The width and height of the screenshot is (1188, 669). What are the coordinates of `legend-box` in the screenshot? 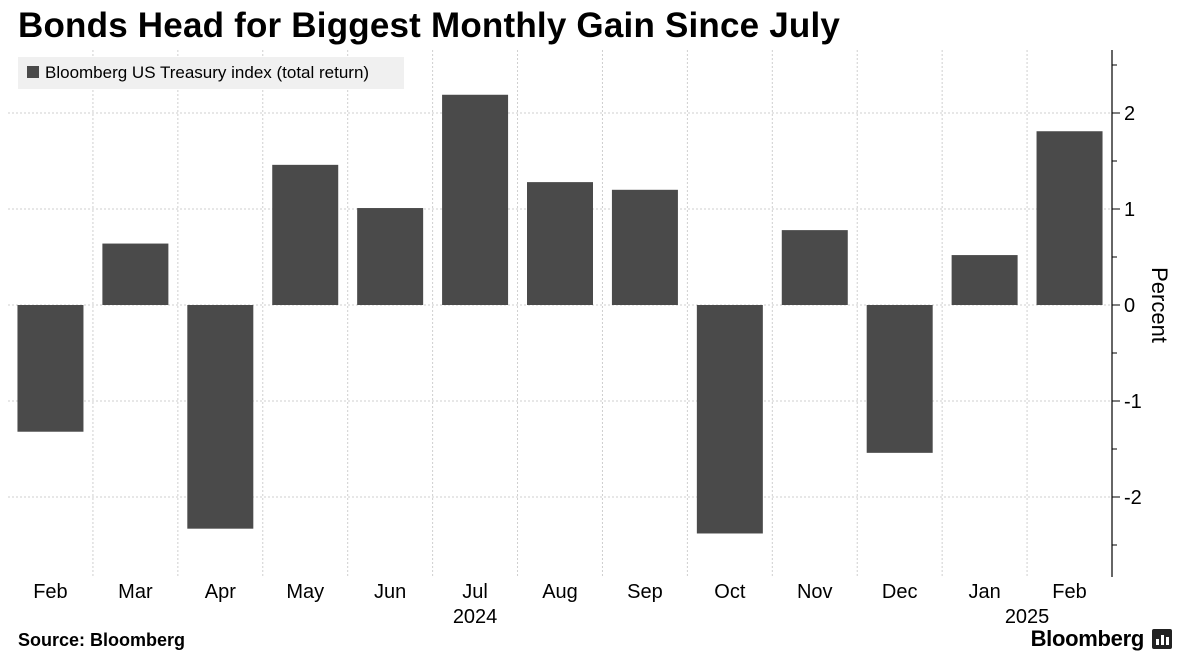 It's located at (211, 73).